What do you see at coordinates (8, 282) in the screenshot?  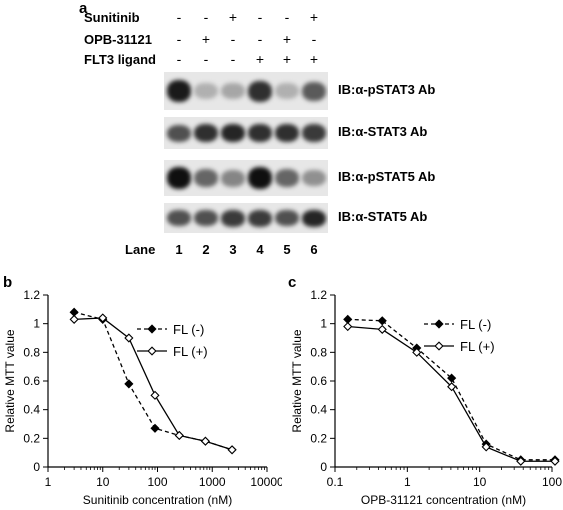 I see `panel-b-letter: b` at bounding box center [8, 282].